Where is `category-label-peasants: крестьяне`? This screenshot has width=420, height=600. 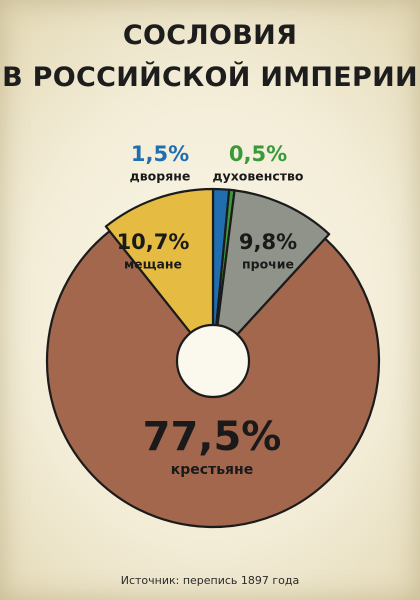 category-label-peasants: крестьяне is located at coordinates (212, 470).